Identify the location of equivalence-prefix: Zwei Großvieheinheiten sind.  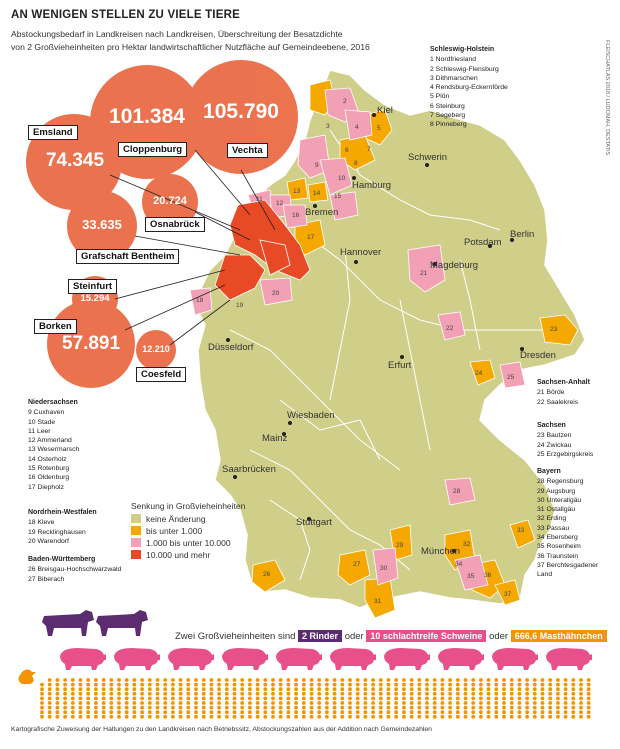
(235, 636).